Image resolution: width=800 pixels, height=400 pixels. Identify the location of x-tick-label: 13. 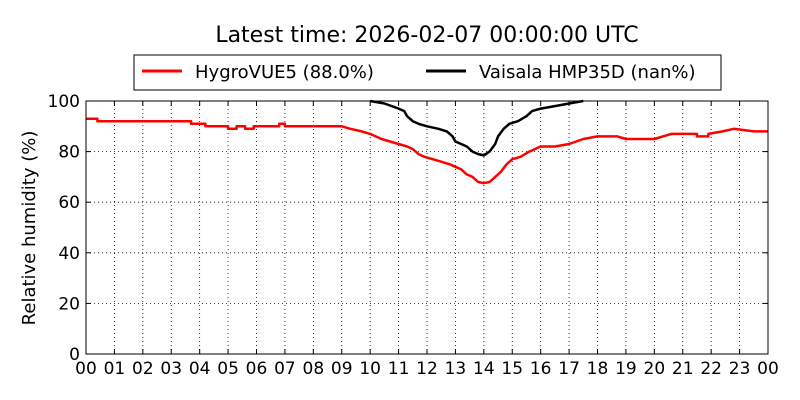
(456, 369).